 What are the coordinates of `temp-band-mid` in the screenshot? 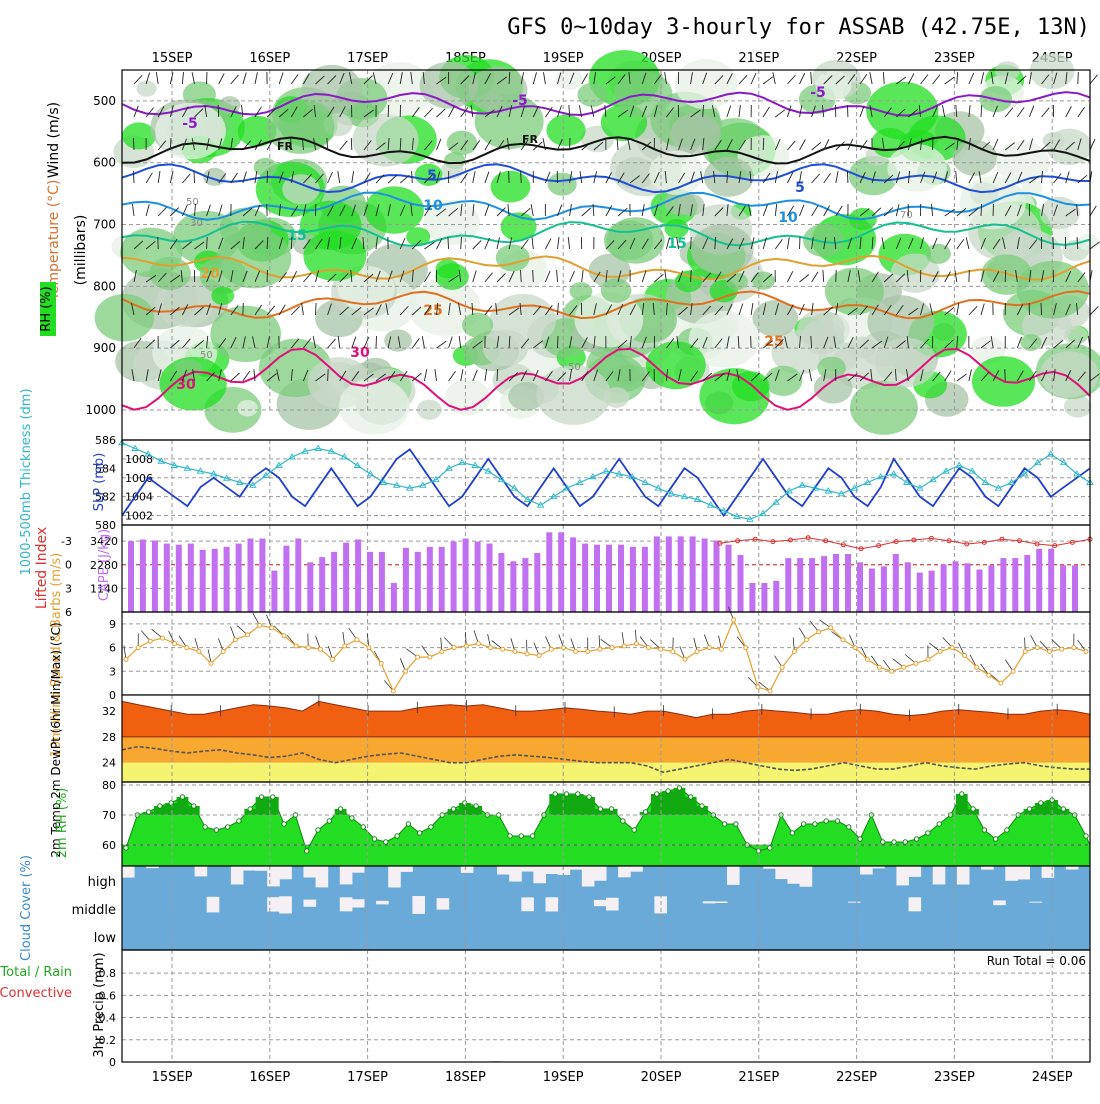 It's located at (606, 750).